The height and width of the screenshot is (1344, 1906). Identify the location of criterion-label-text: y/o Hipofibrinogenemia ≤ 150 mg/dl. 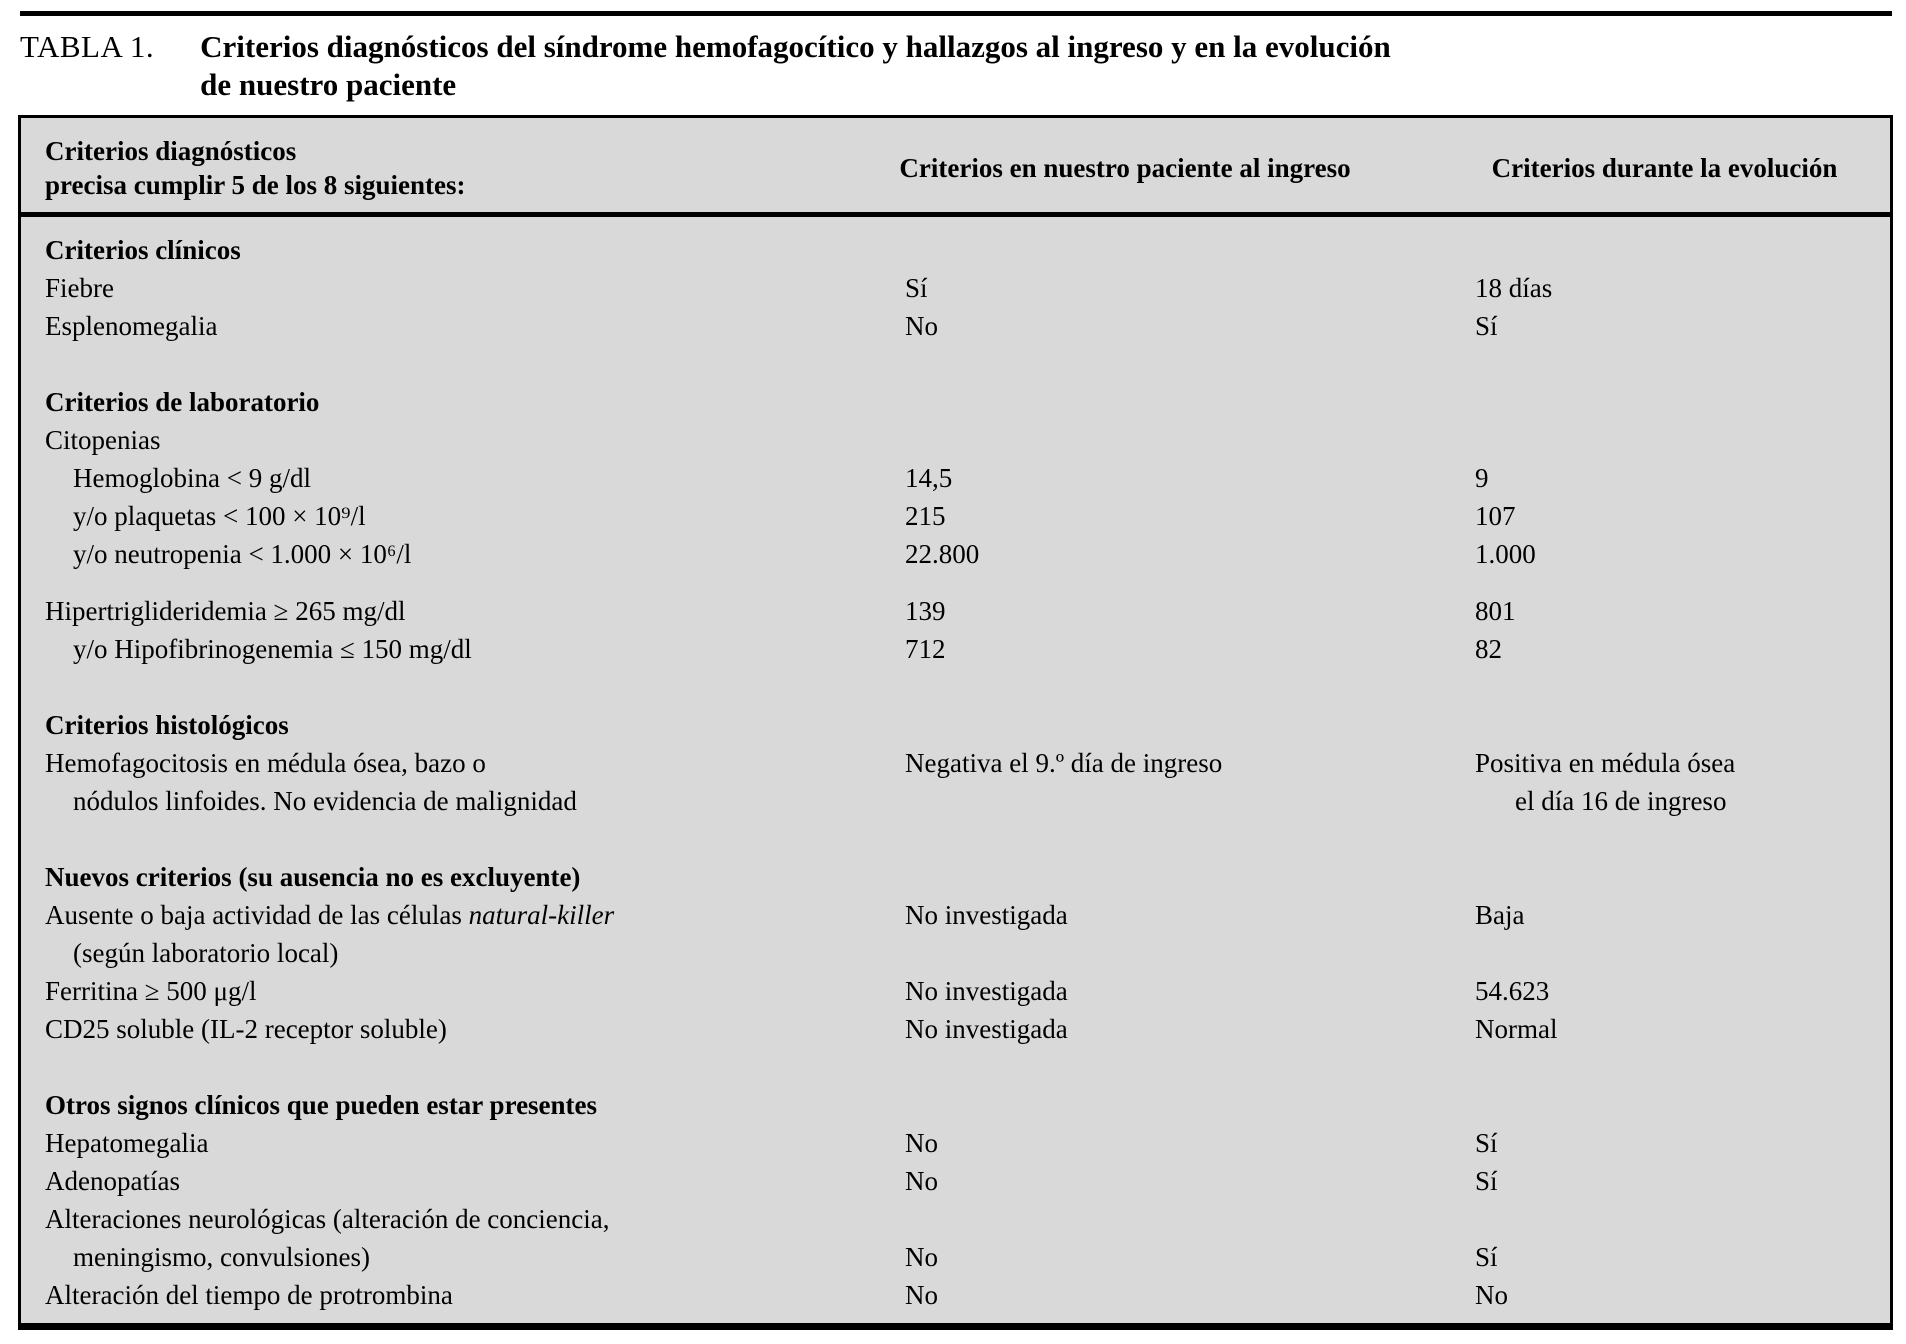
(272, 649).